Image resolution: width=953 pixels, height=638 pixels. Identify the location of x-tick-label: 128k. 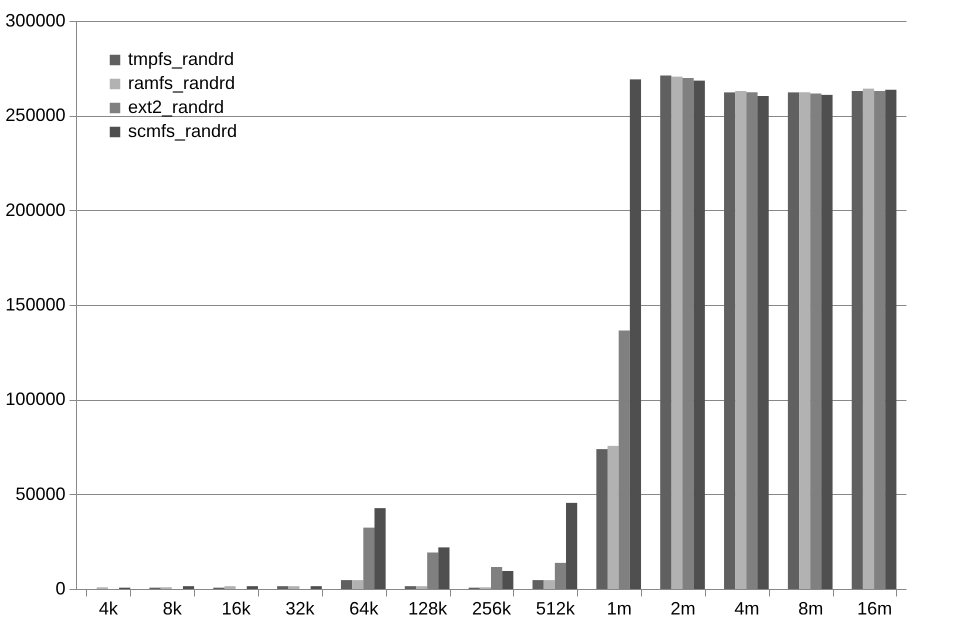
(428, 608).